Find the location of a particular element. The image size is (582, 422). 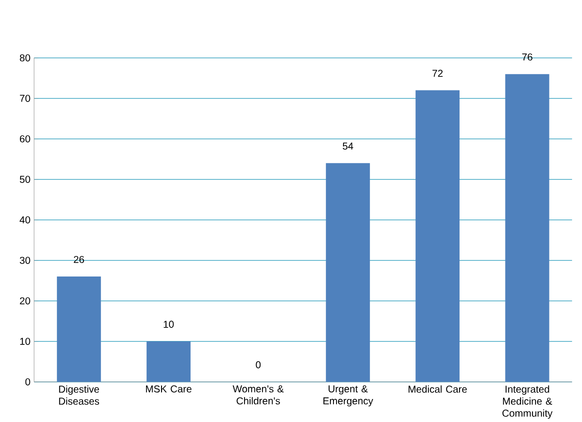

y-tick-label: 10 is located at coordinates (25, 341).